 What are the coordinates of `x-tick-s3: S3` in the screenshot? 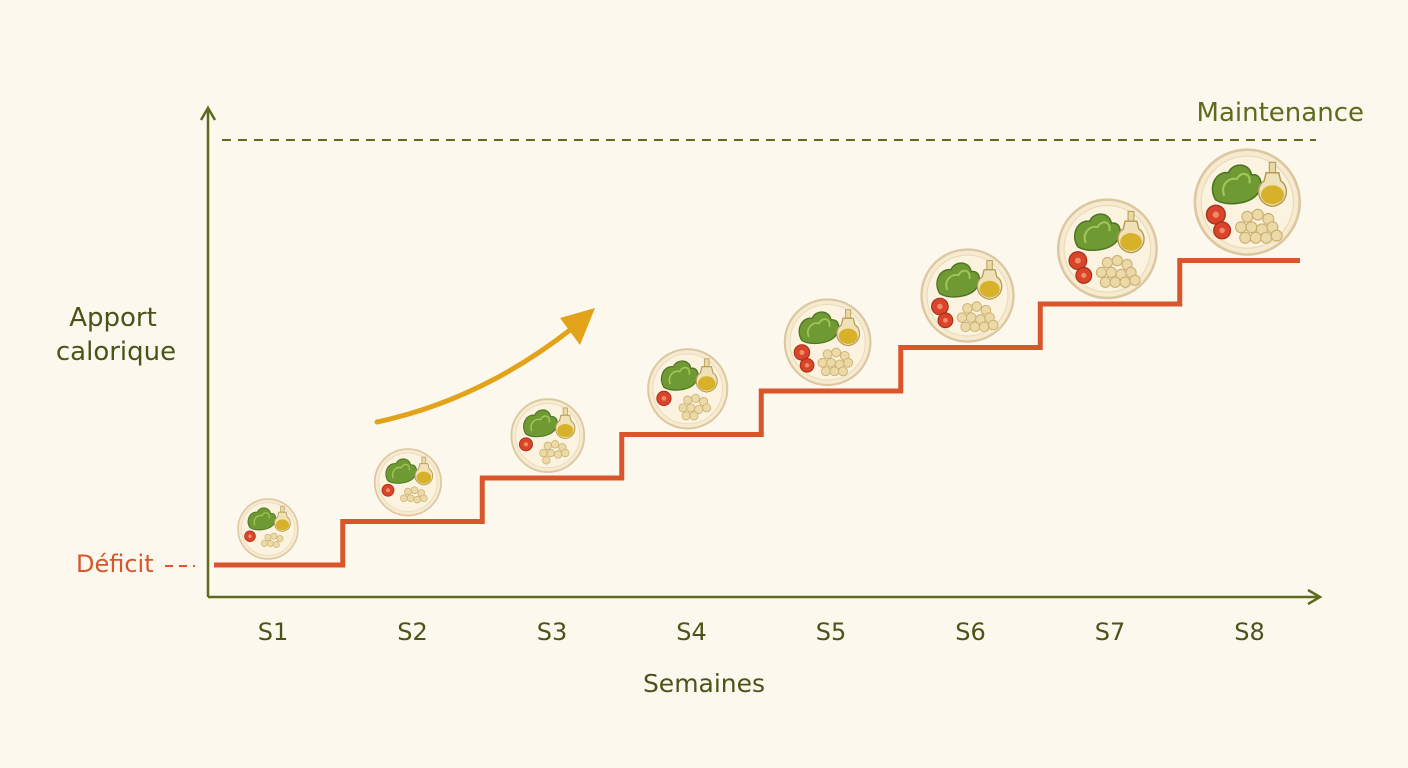 It's located at (552, 632).